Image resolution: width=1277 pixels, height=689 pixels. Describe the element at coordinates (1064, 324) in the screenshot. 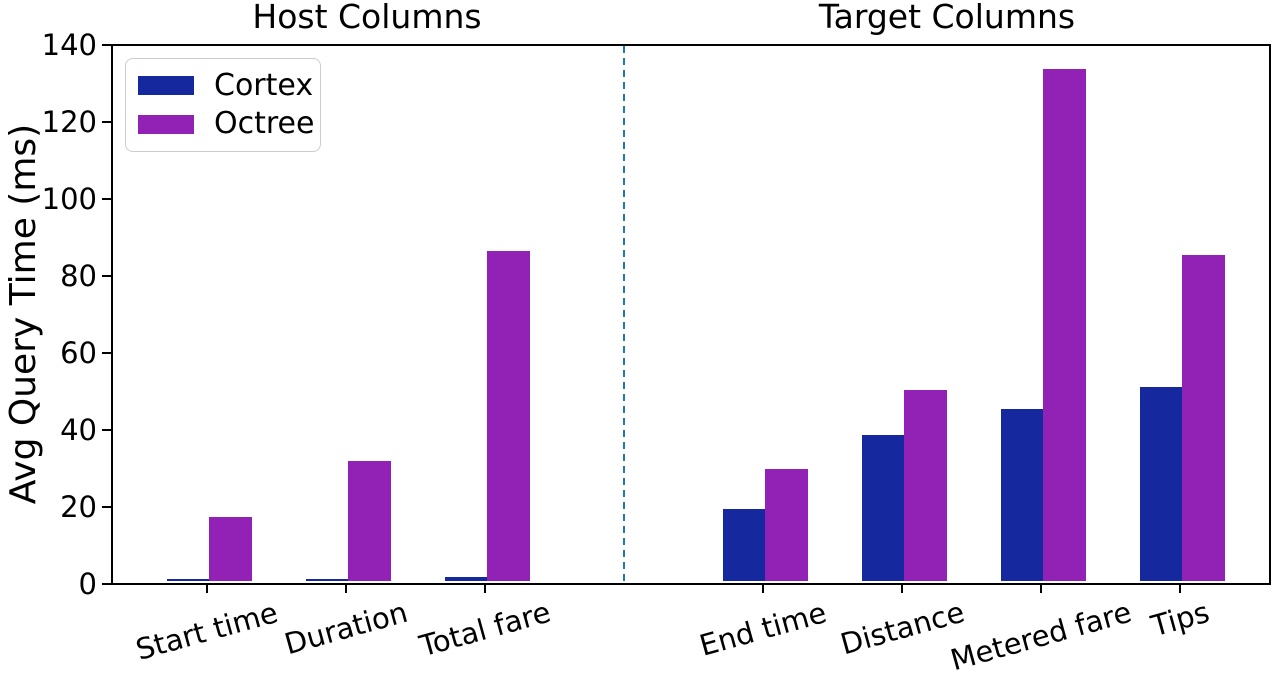

I see `bar-octree-metered-fare` at that location.